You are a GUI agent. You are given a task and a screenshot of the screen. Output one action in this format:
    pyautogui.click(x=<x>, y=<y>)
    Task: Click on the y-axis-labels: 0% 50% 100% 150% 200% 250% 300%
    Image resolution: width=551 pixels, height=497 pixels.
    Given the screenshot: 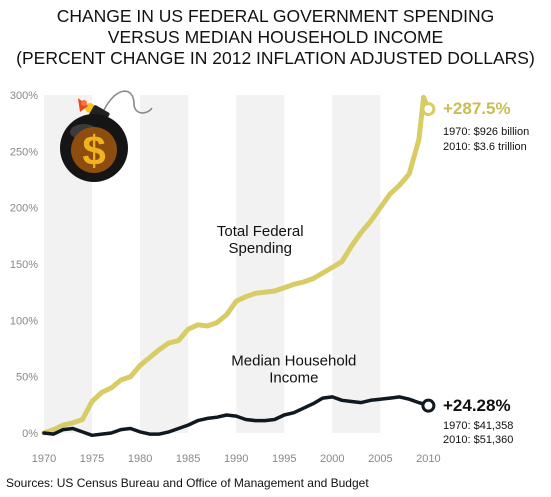 What is the action you would take?
    pyautogui.click(x=24, y=265)
    